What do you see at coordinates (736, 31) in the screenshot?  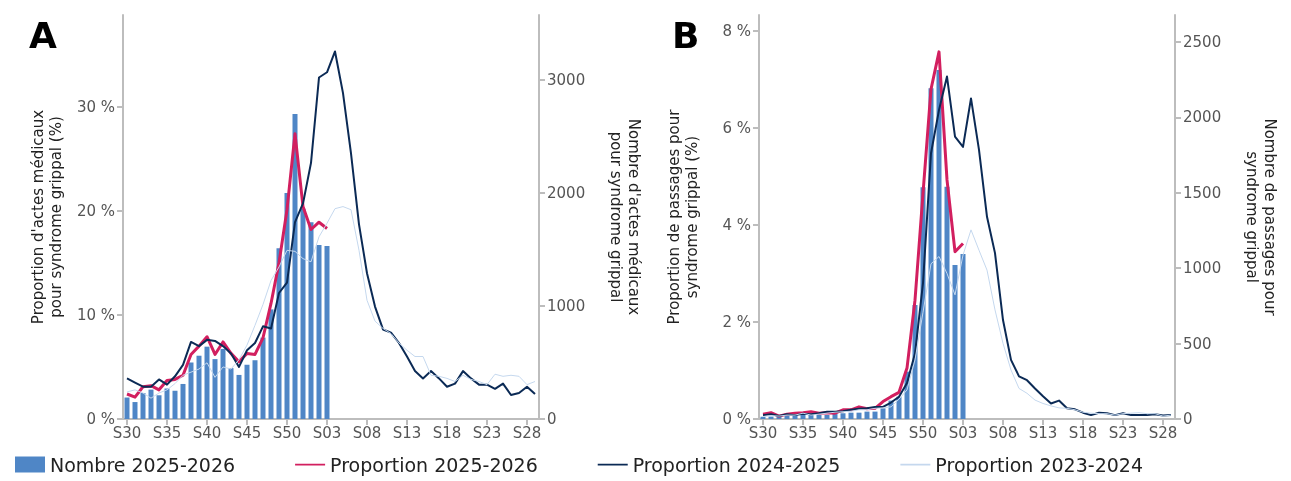 I see `y-tick-label: 8 %` at bounding box center [736, 31].